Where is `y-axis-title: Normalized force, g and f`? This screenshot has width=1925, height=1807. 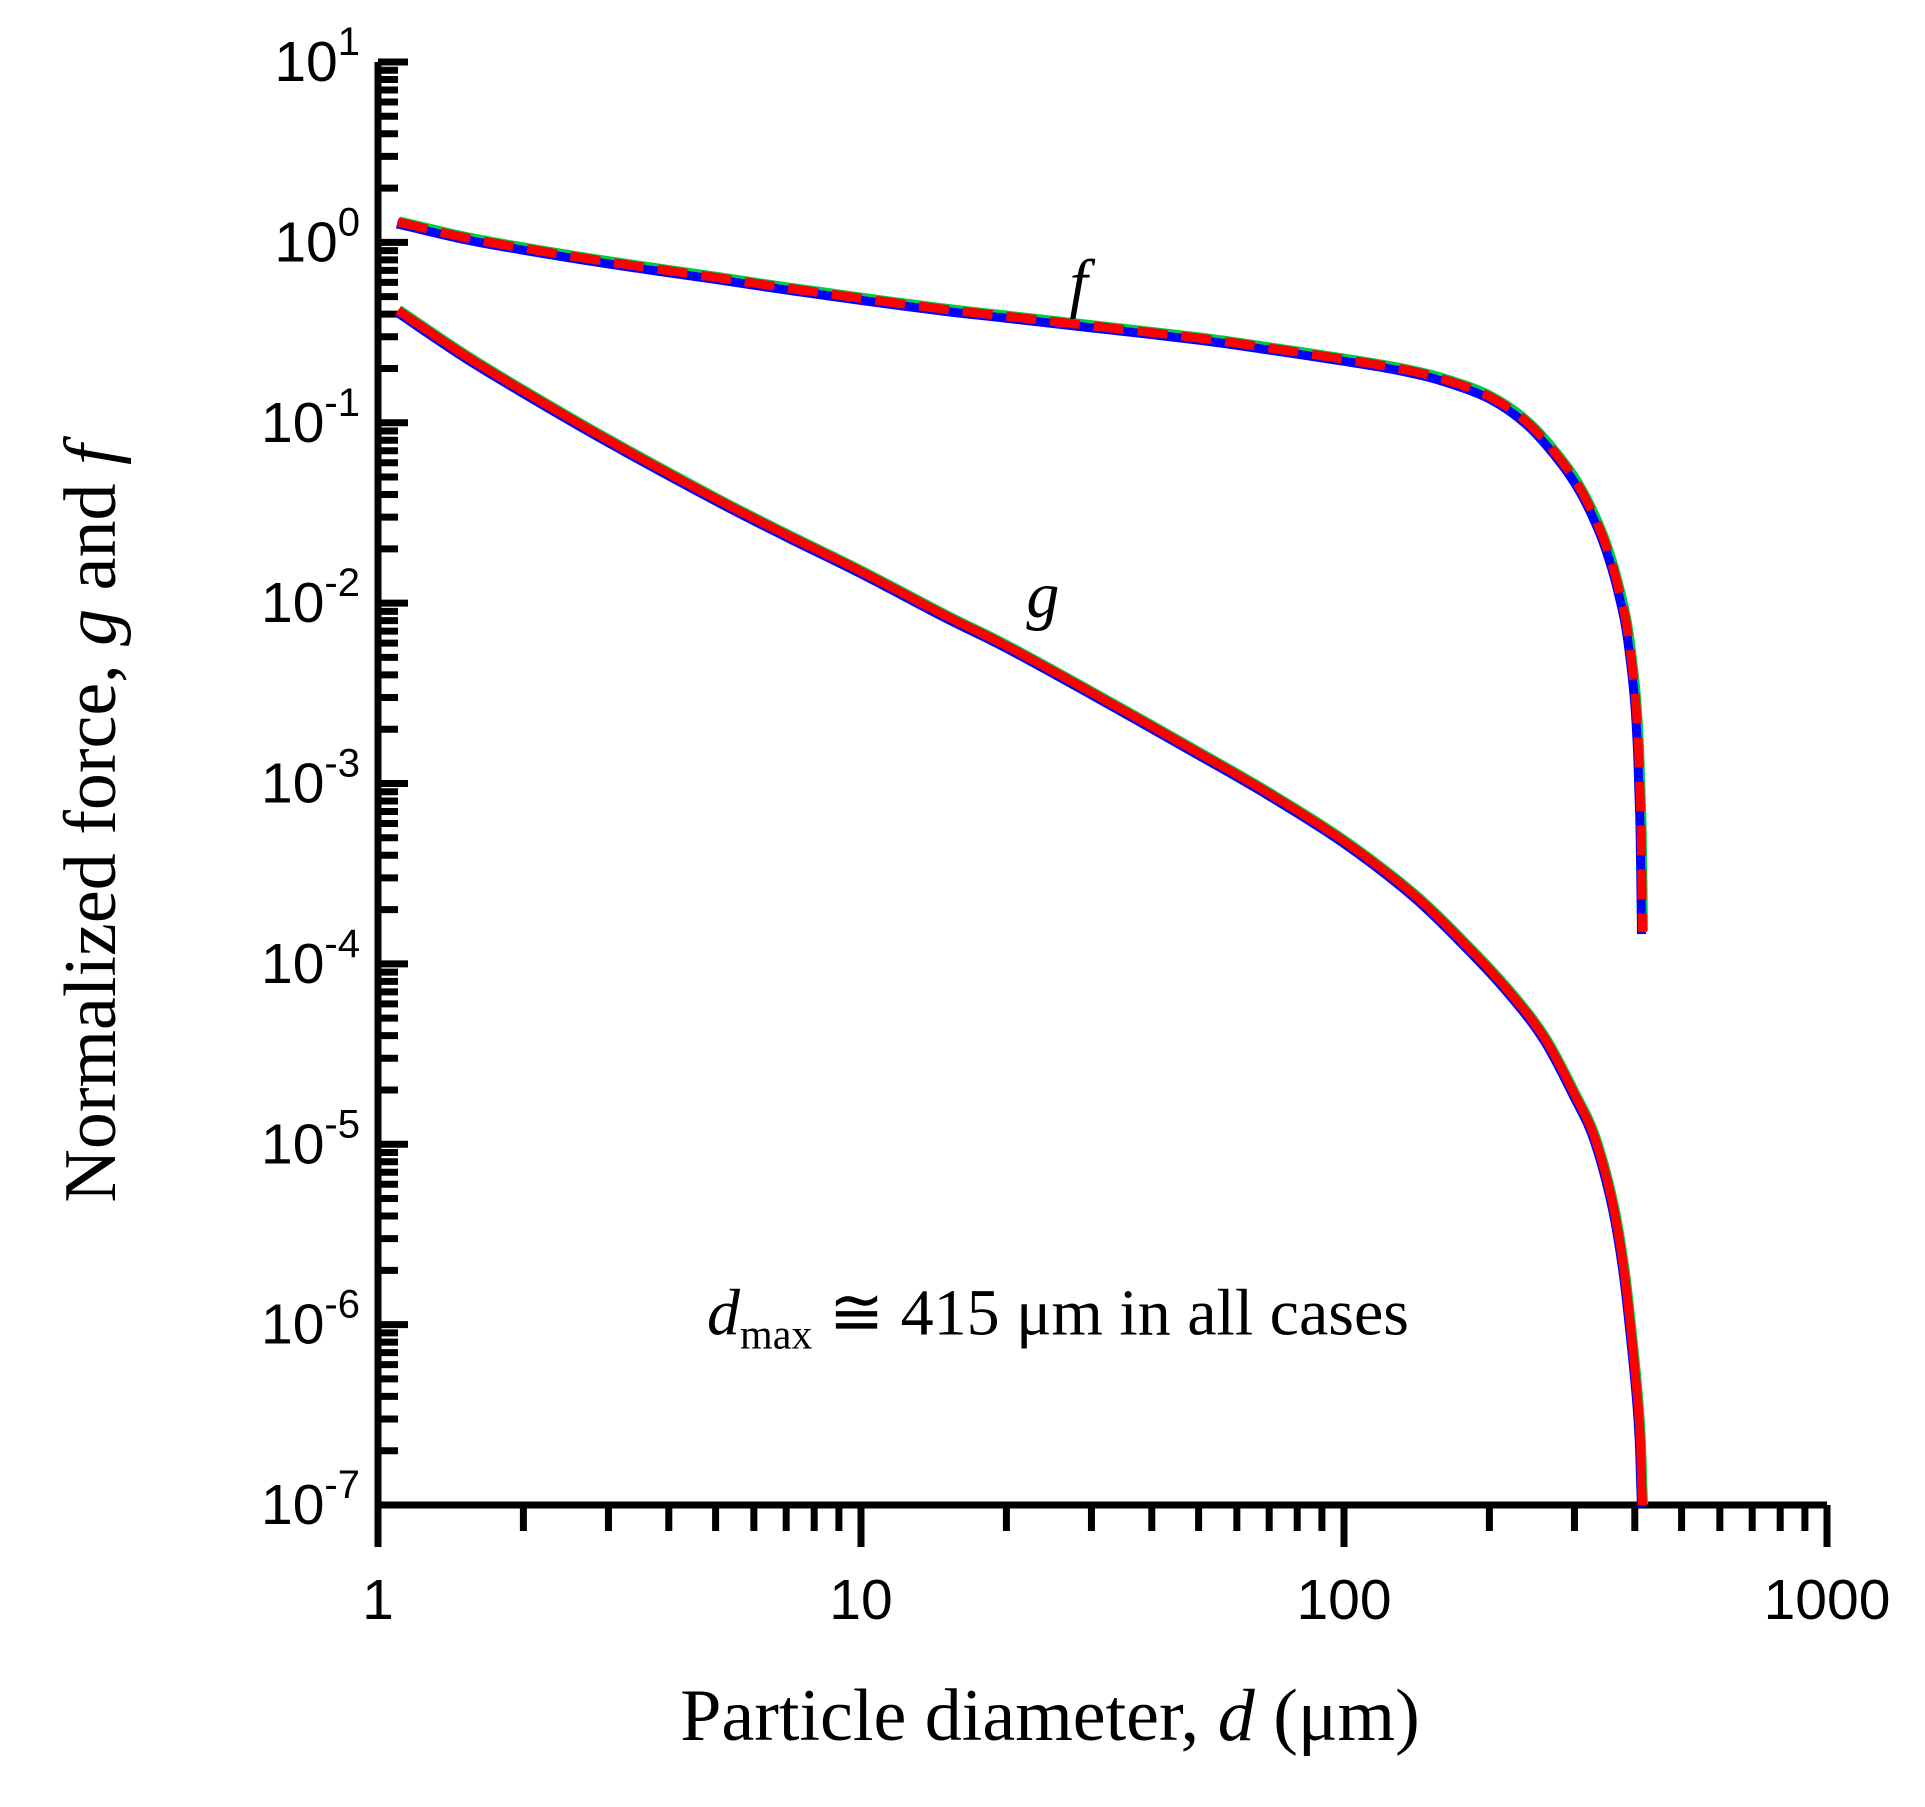 y-axis-title: Normalized force, g and f is located at coordinates (91, 819).